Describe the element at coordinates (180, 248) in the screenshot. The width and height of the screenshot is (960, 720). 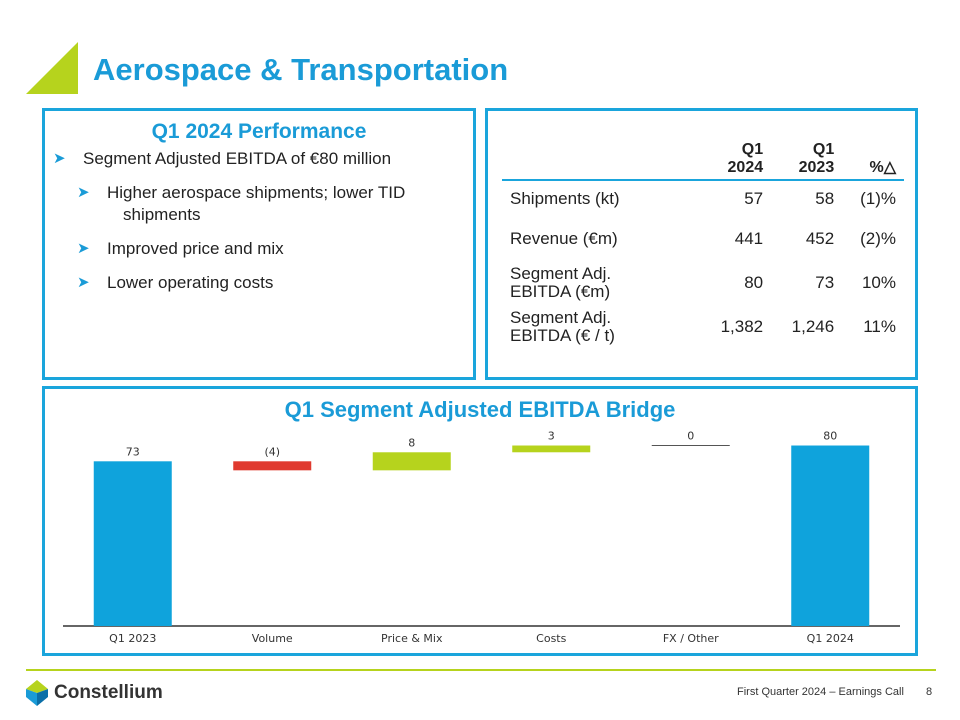
I see `bullet-item: ➤ Improved price and mix` at that location.